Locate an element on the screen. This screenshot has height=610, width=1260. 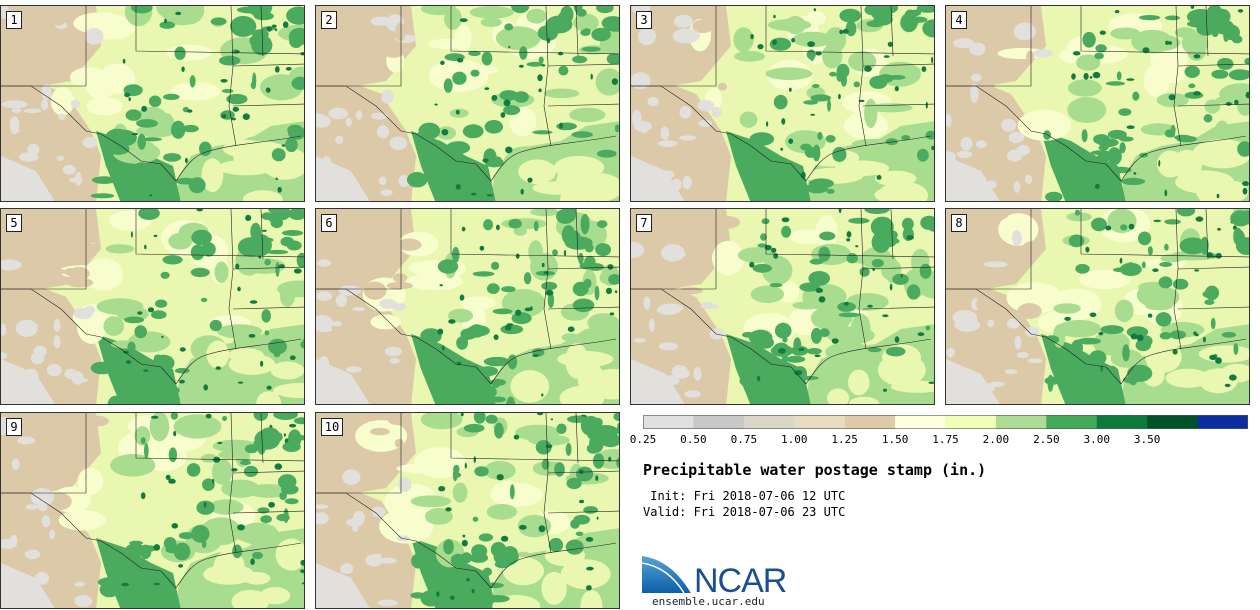
member-map-panel: 8 is located at coordinates (1097, 306).